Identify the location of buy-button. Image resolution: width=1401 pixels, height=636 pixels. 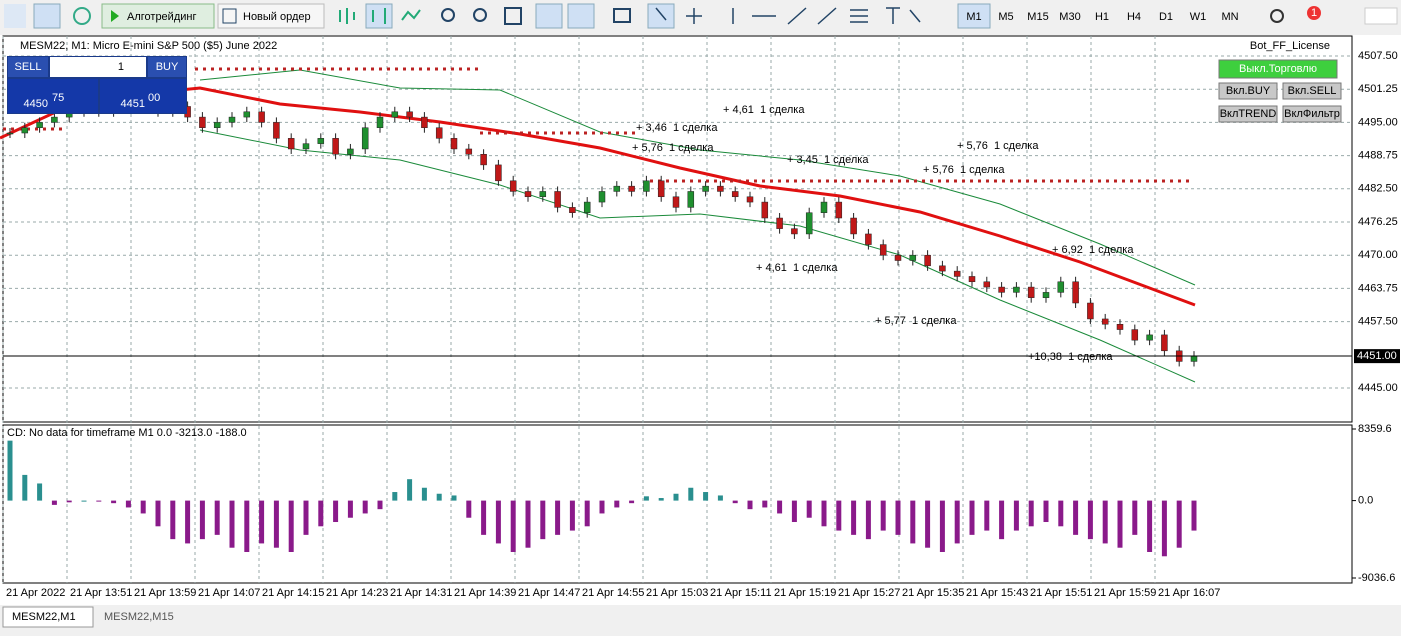
(167, 67).